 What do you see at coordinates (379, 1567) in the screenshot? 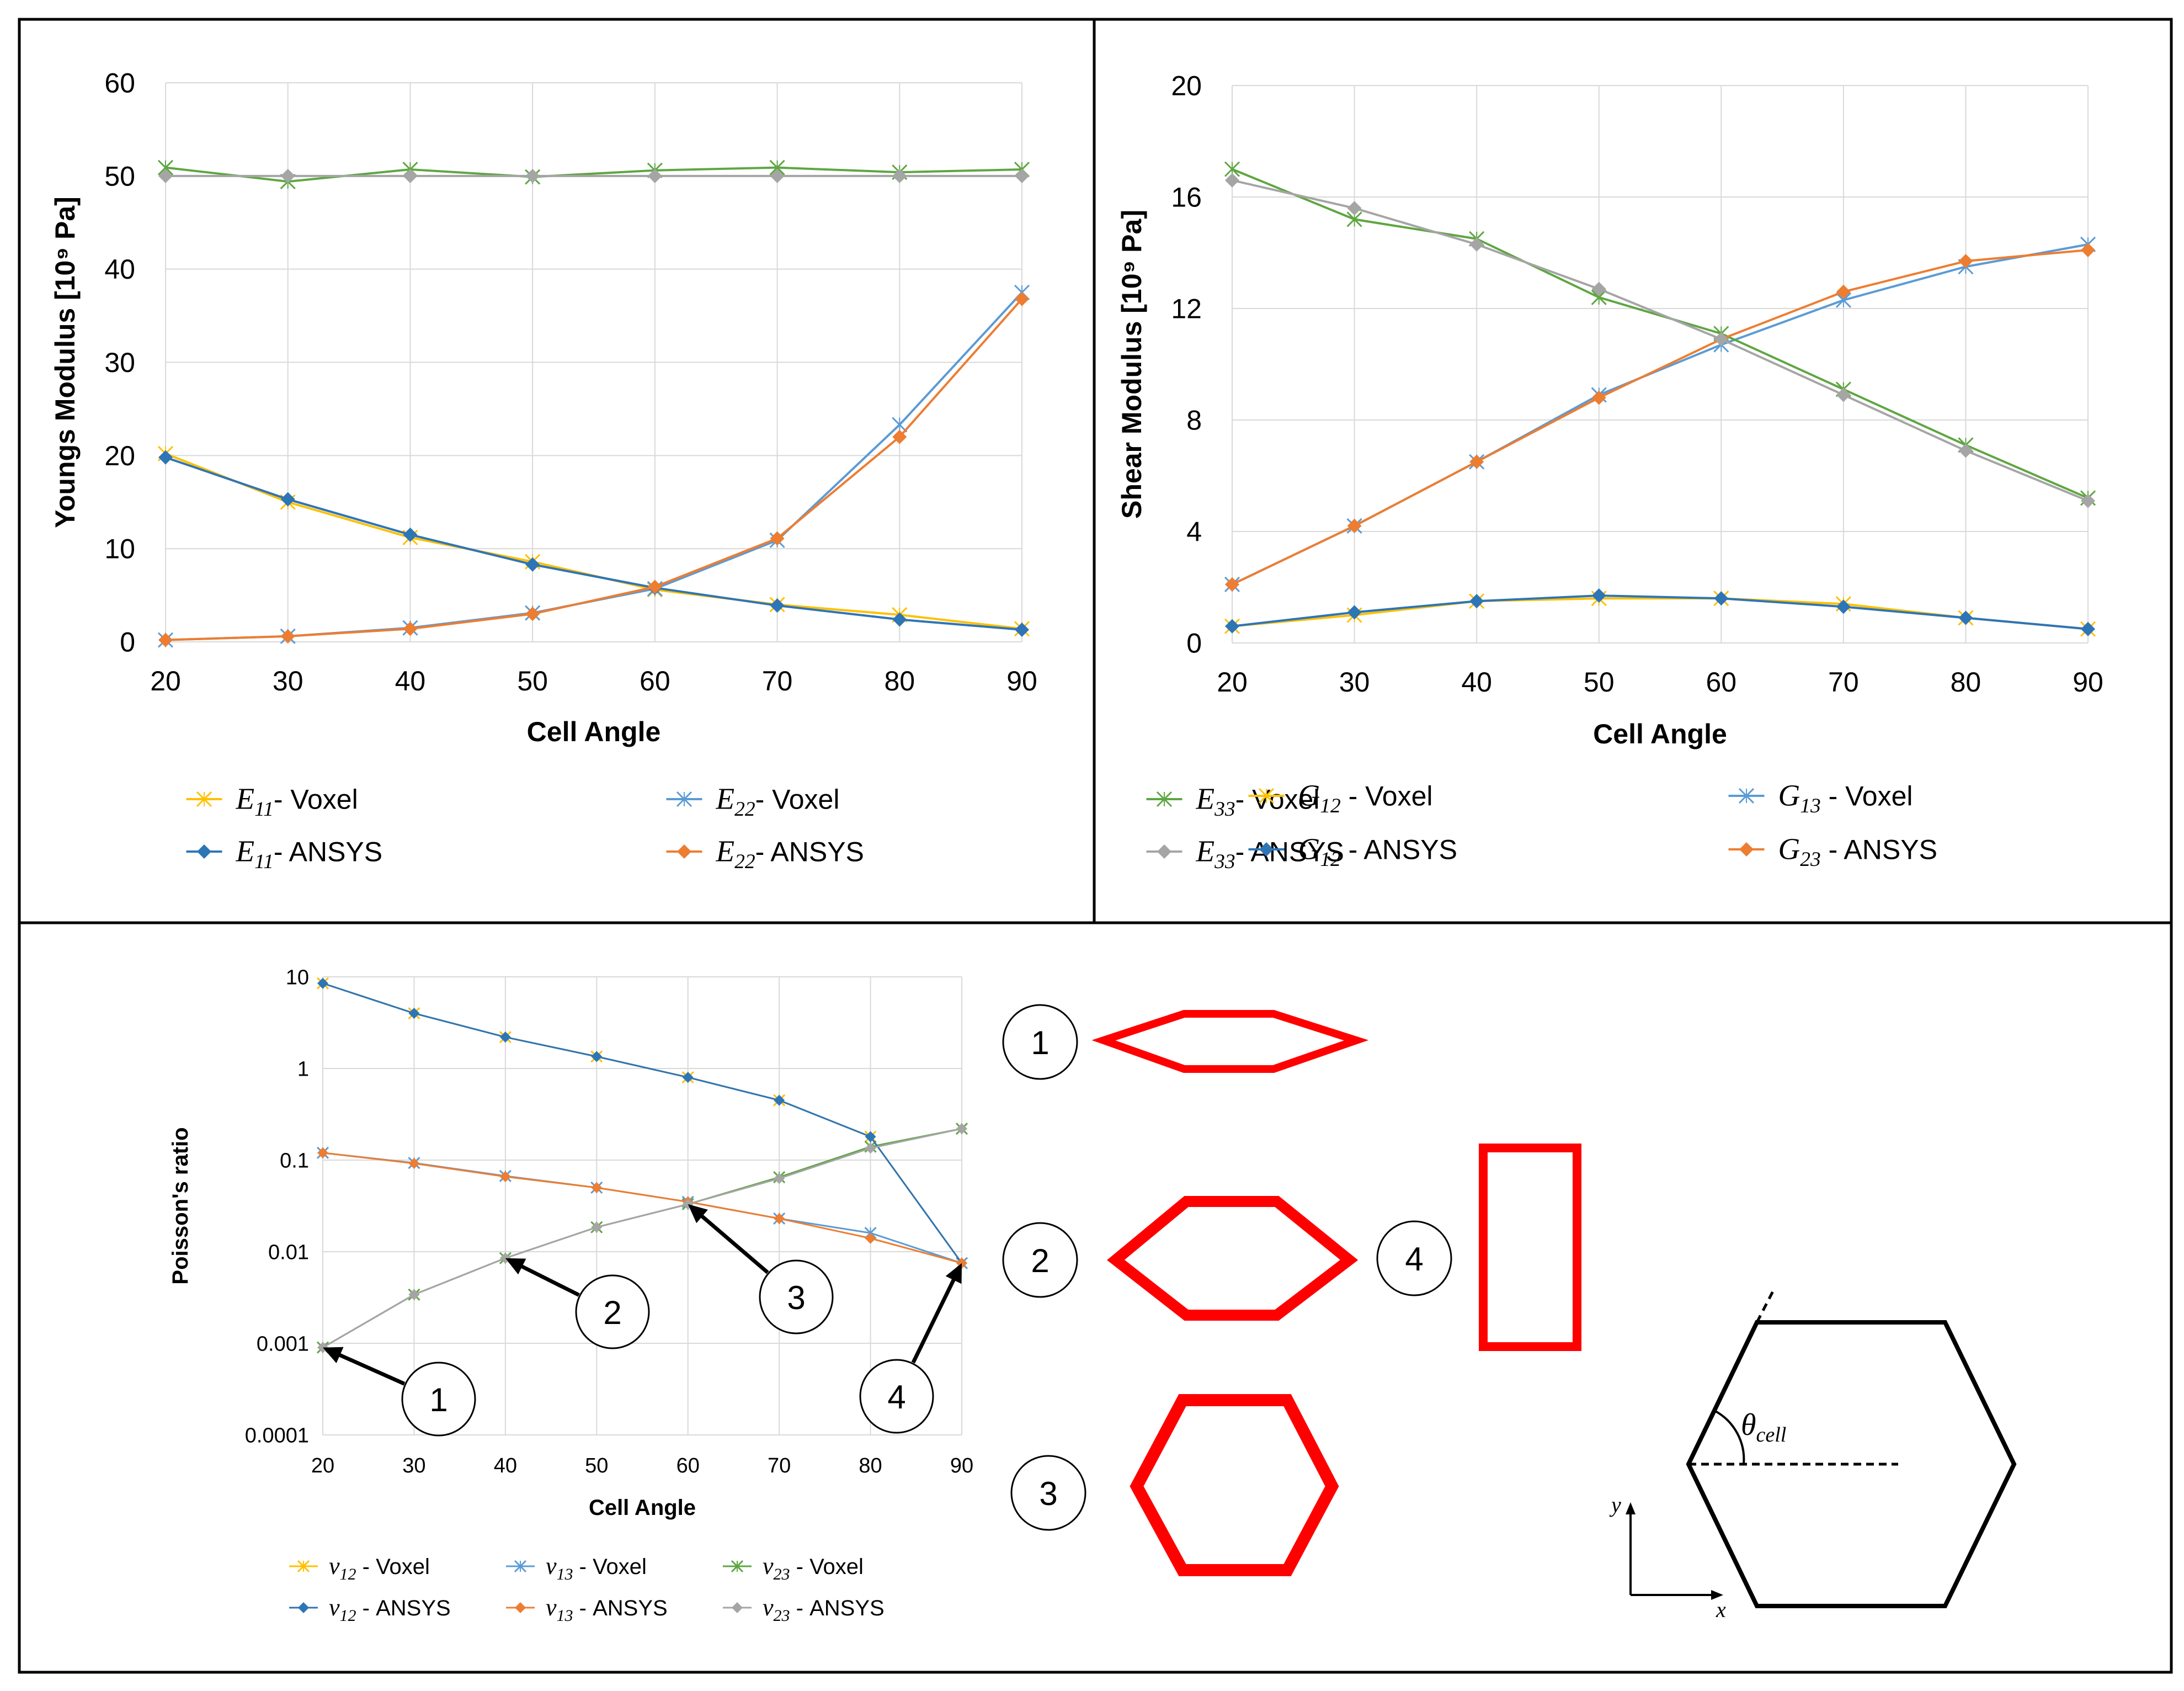
I see `legend-label: ν12 - Voxel` at bounding box center [379, 1567].